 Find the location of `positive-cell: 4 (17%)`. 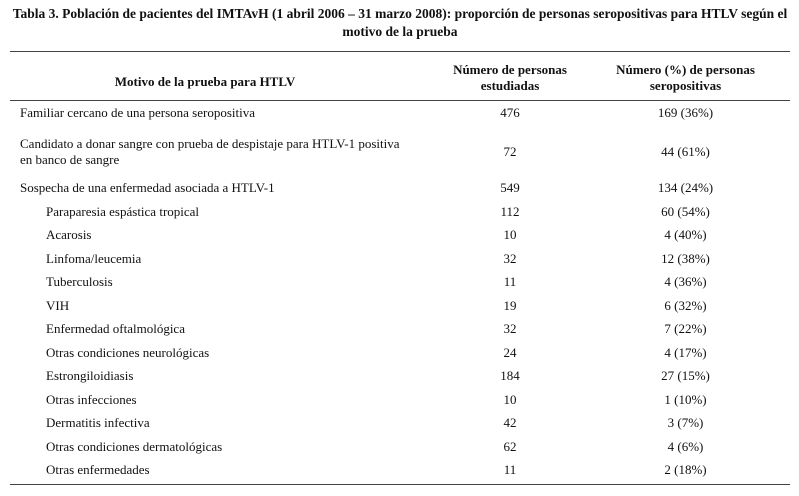

positive-cell: 4 (17%) is located at coordinates (685, 352).